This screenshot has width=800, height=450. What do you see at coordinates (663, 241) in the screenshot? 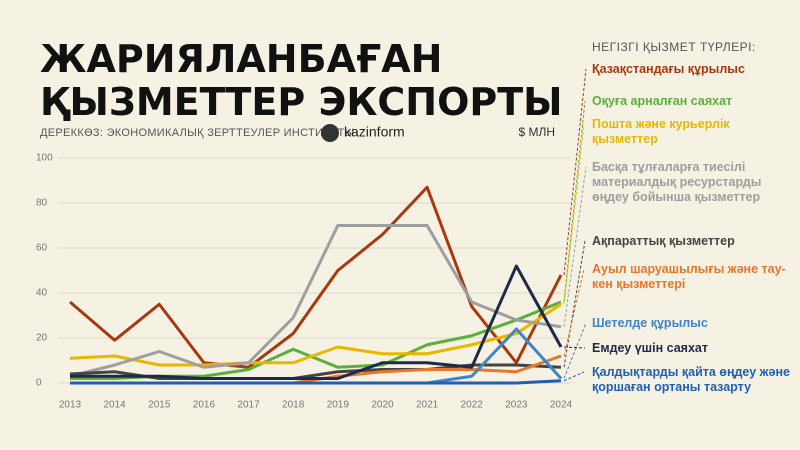
I see `legend-entry: Ақпараттық қызметтер` at bounding box center [663, 241].